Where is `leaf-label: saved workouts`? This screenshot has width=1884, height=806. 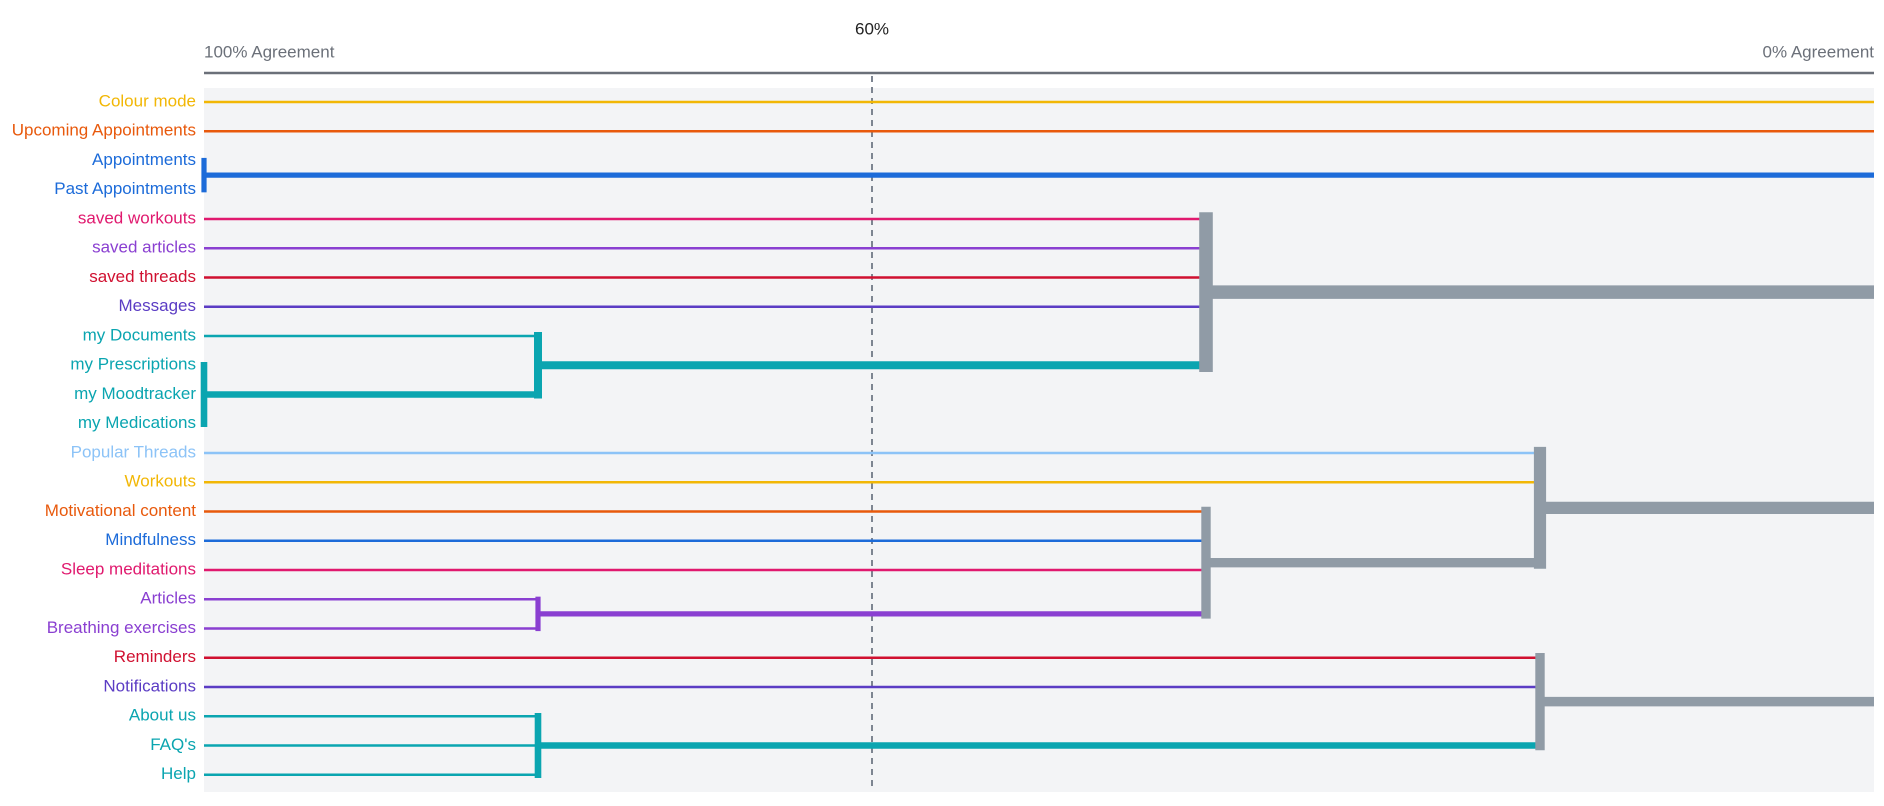
leaf-label: saved workouts is located at coordinates (137, 217).